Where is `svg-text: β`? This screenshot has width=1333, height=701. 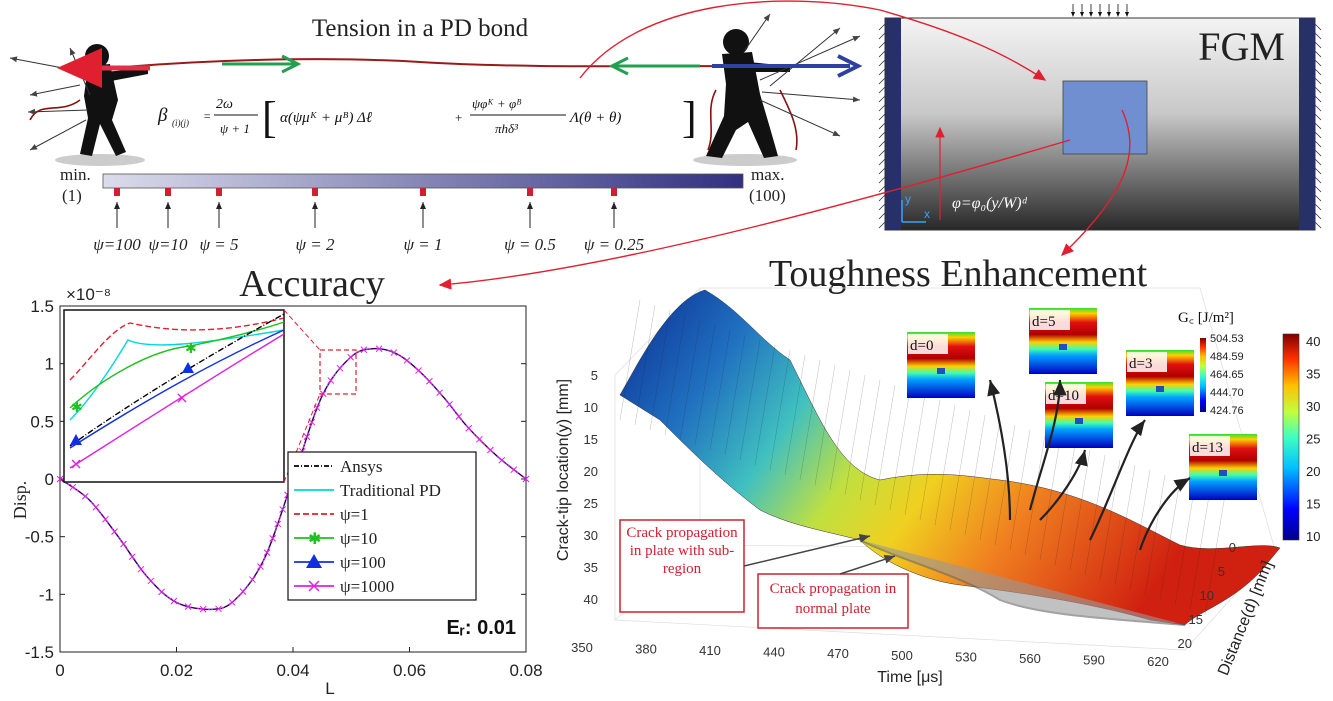 svg-text: β is located at coordinates (162, 115).